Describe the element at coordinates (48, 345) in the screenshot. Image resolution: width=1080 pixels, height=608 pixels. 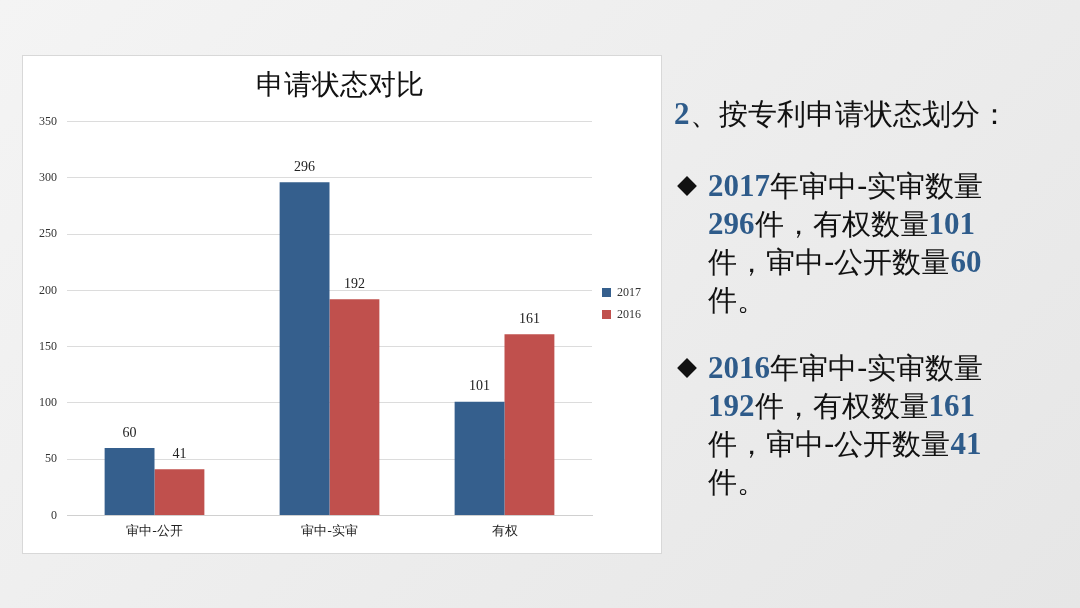
I see `y-tick-label: 150` at that location.